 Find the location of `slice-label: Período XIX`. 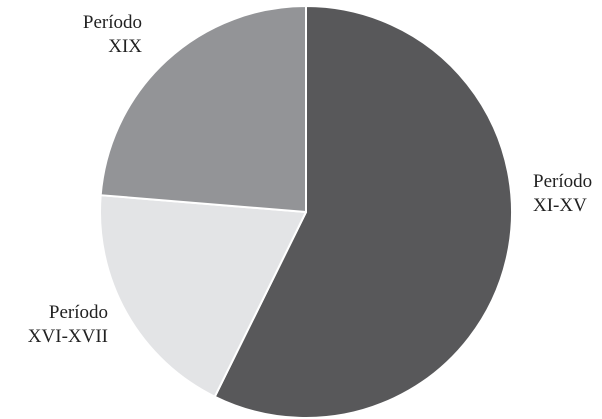

slice-label: Período XIX is located at coordinates (112, 34).